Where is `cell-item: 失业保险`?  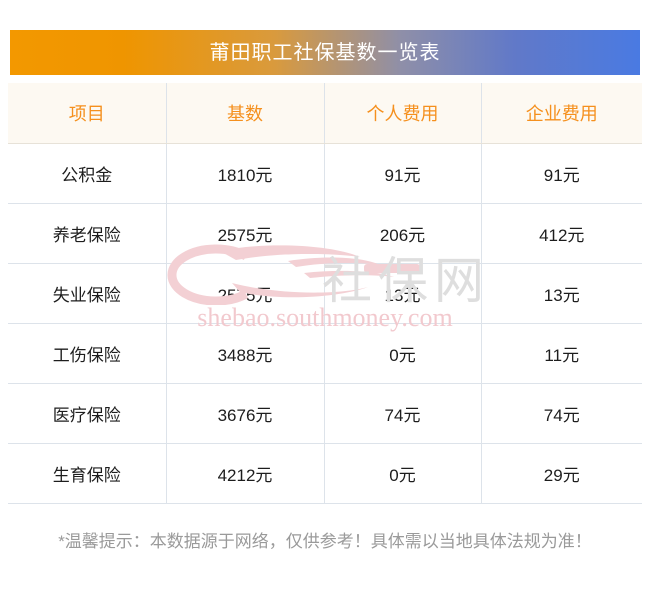
cell-item: 失业保险 is located at coordinates (87, 293).